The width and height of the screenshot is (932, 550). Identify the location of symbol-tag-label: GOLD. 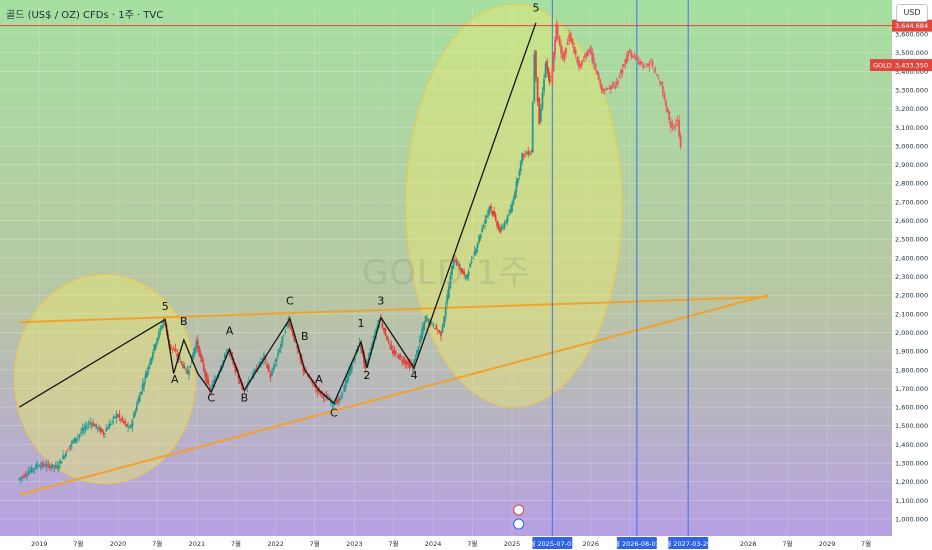
(882, 66).